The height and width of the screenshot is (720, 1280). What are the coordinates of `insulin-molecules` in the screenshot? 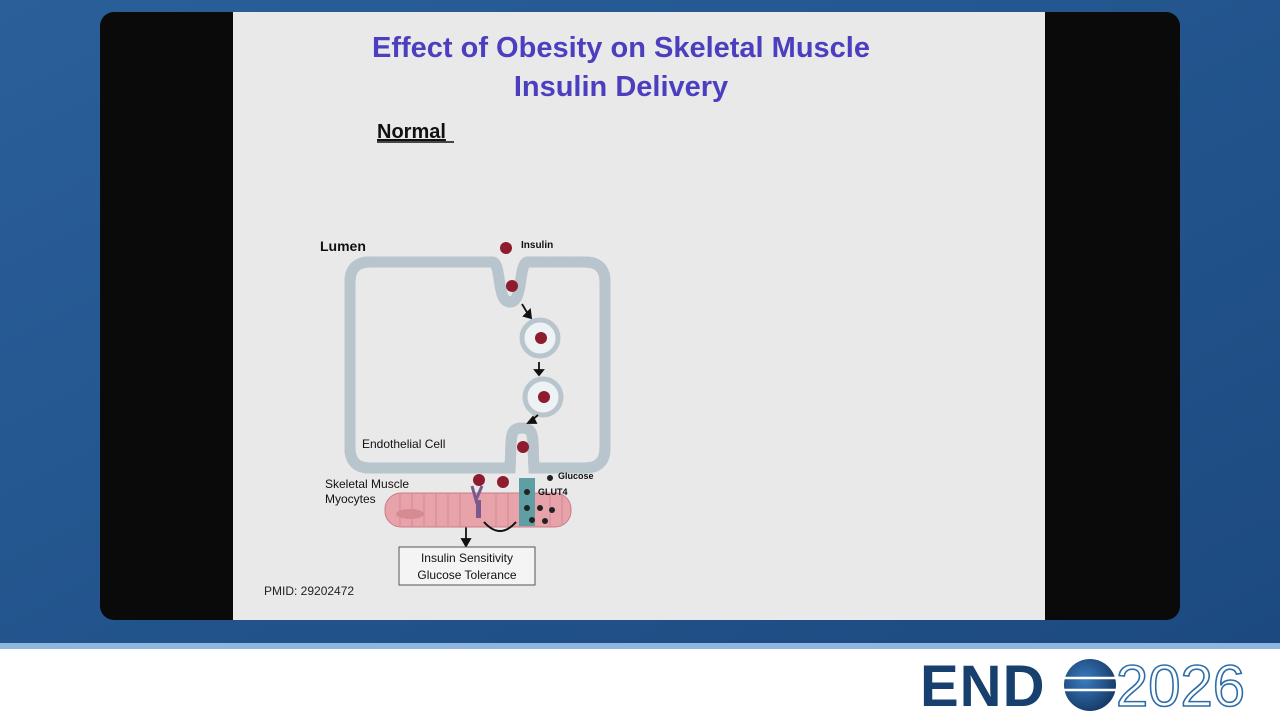 It's located at (511, 365).